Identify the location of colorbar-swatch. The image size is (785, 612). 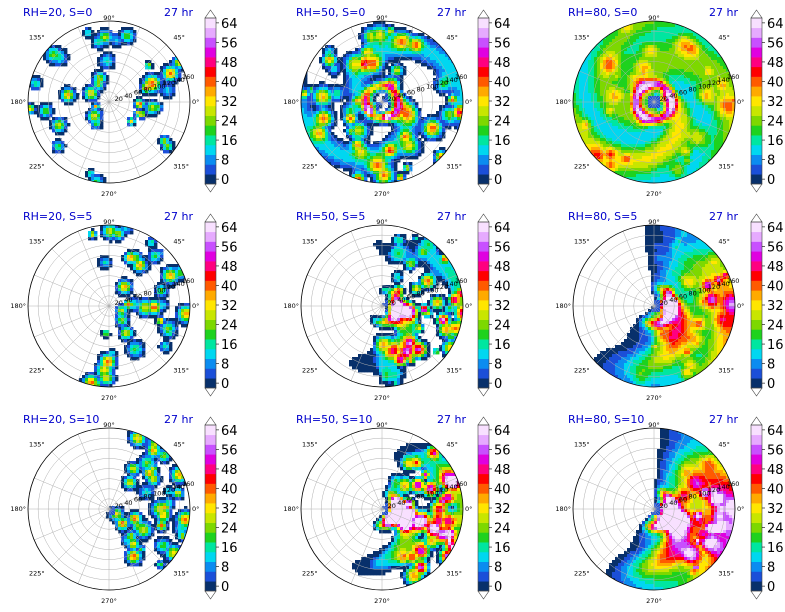
(210, 150).